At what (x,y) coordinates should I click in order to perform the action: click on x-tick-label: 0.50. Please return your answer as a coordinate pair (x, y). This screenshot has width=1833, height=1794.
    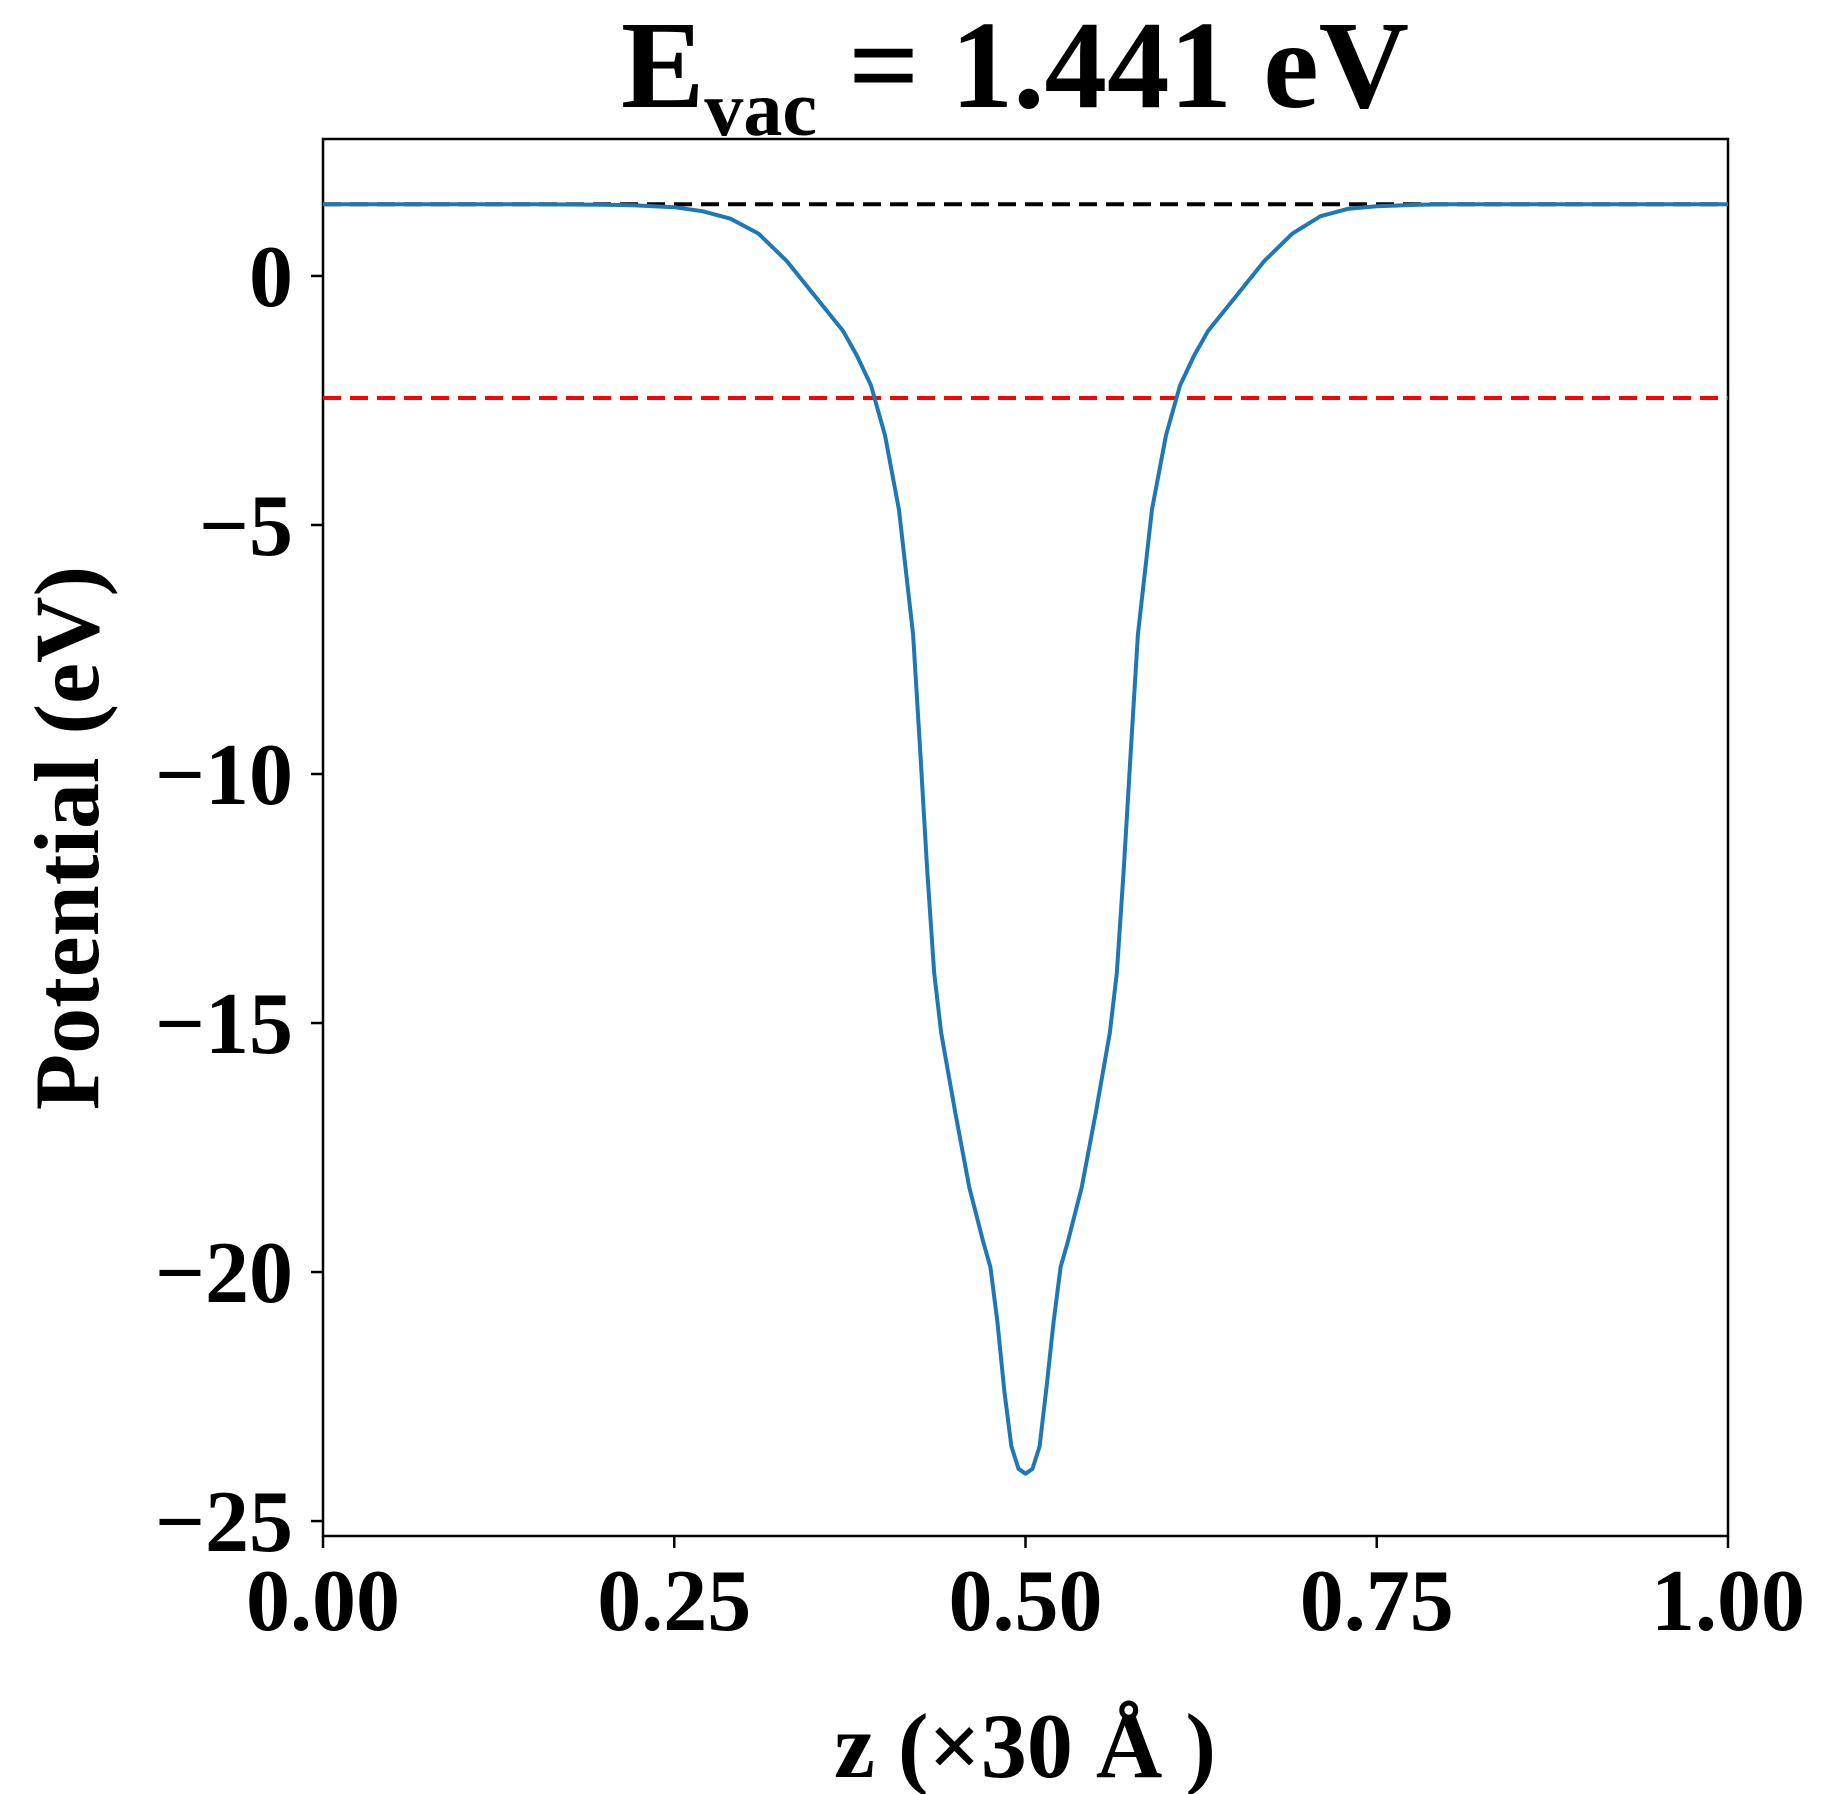
    Looking at the image, I should click on (1026, 1601).